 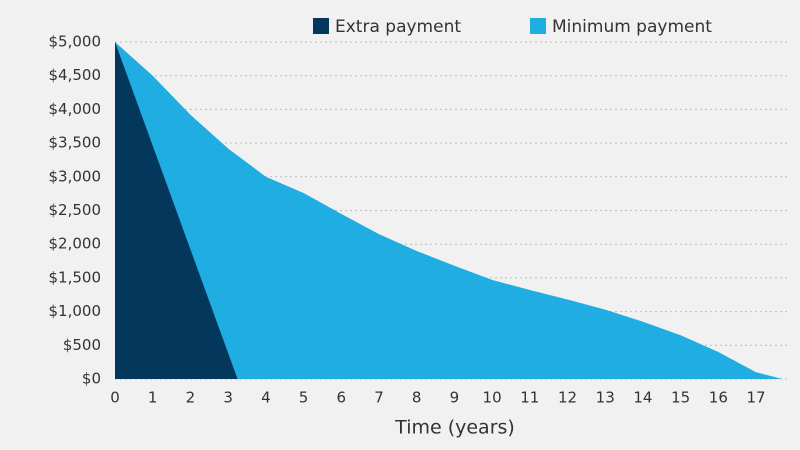 What do you see at coordinates (191, 398) in the screenshot?
I see `x-tick-label: 2` at bounding box center [191, 398].